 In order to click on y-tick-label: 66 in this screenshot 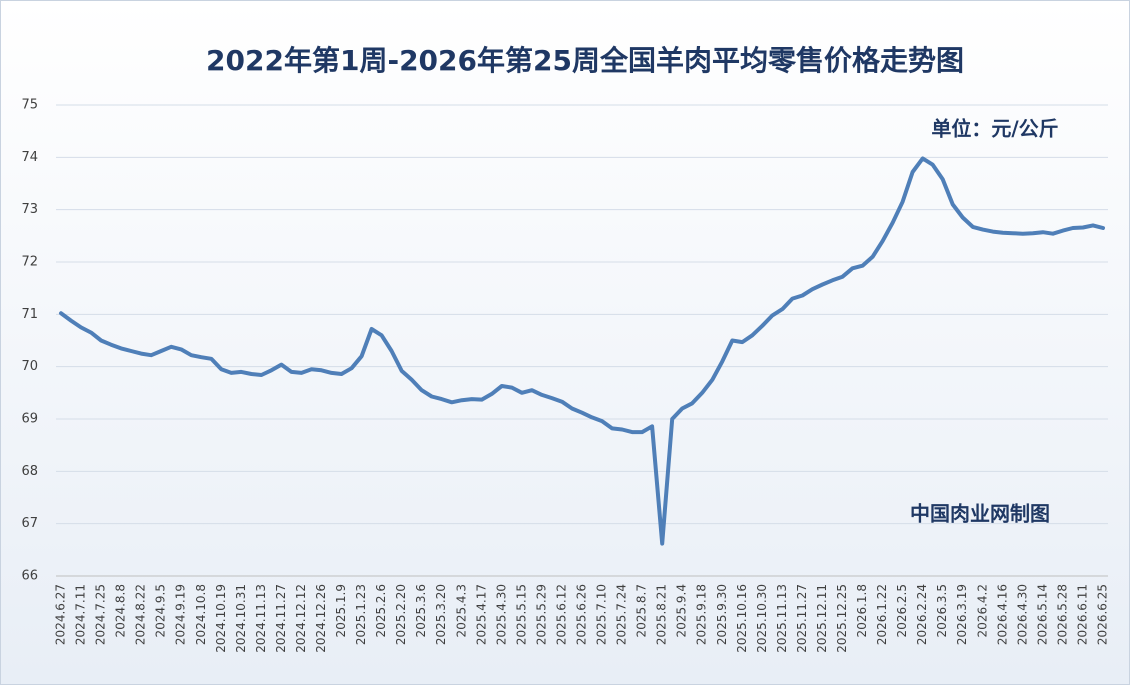, I will do `click(29, 576)`.